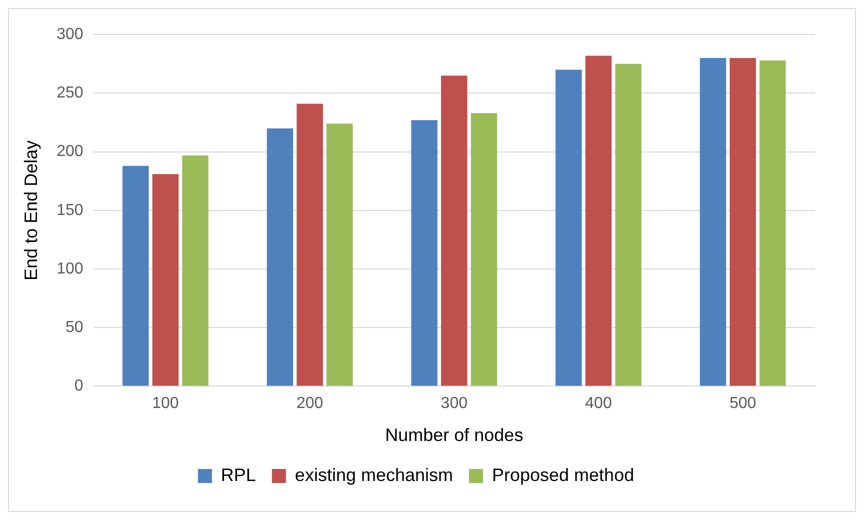 This screenshot has height=524, width=868. I want to click on x-tick-label: 200, so click(310, 403).